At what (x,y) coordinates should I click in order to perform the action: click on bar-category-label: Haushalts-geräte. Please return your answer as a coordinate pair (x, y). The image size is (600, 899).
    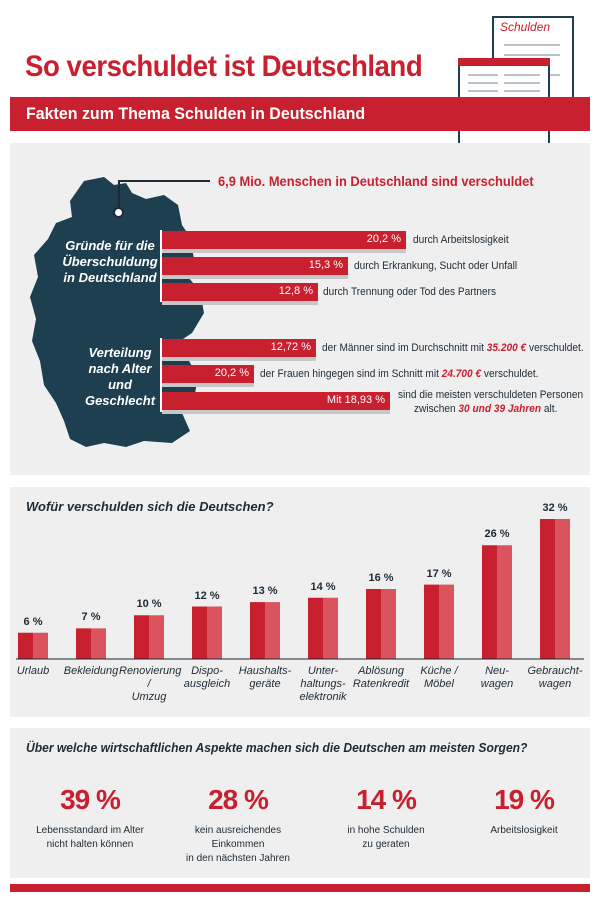
    Looking at the image, I should click on (265, 677).